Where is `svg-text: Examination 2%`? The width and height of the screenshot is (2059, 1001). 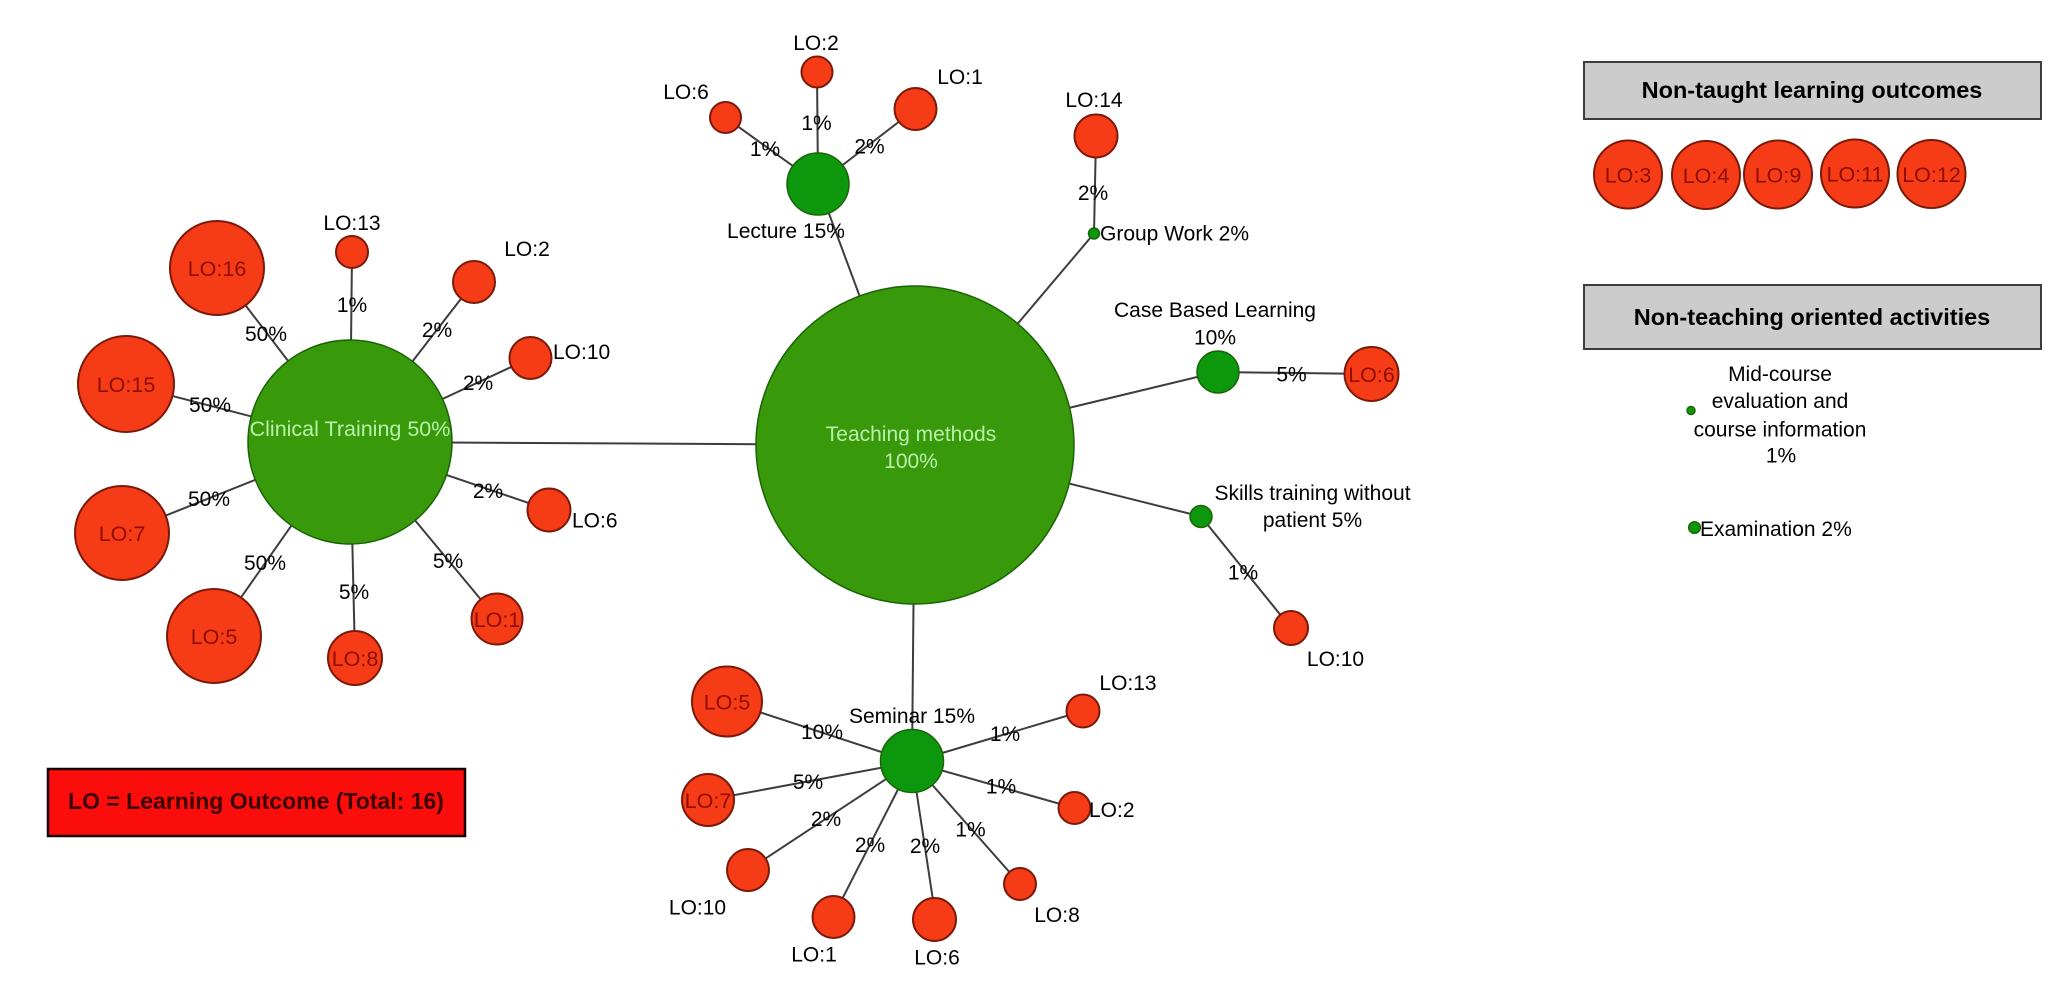
svg-text: Examination 2% is located at coordinates (1776, 529).